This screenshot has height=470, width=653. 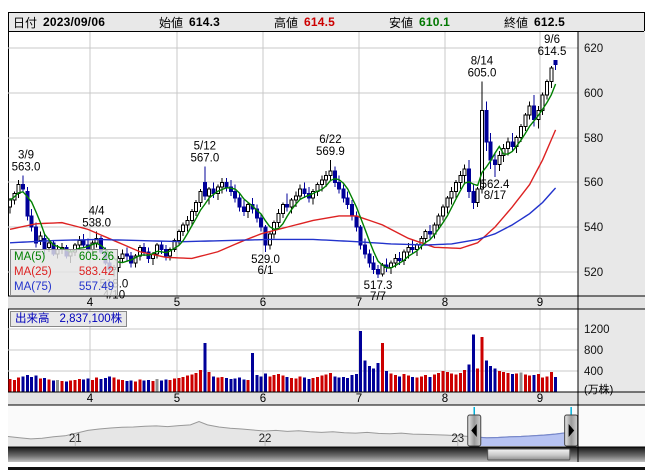 I want to click on nav-right-handle, so click(x=571, y=430).